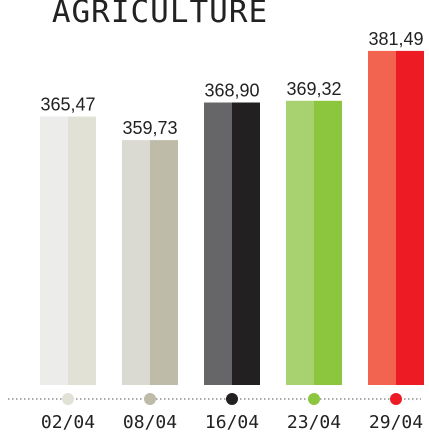  Describe the element at coordinates (313, 89) in the screenshot. I see `value-label-3: 369,32` at that location.